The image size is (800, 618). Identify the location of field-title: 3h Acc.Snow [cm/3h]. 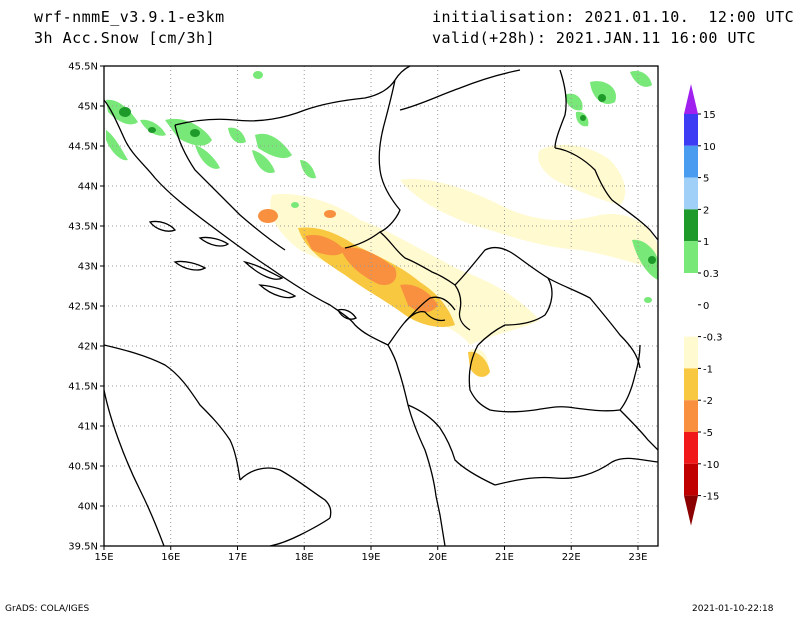
(125, 38).